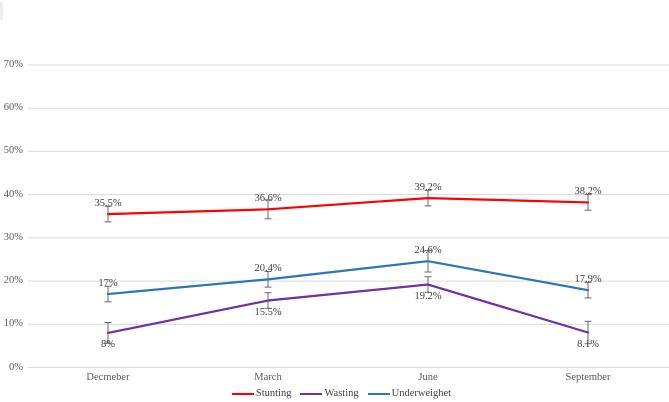 This screenshot has width=669, height=402. What do you see at coordinates (348, 206) in the screenshot?
I see `series-line-stunting` at bounding box center [348, 206].